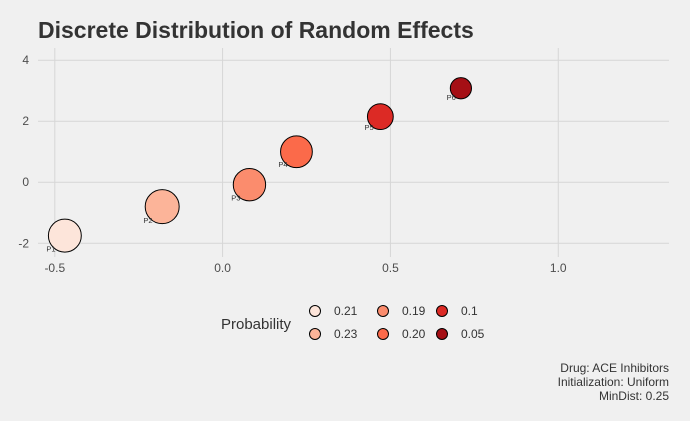 The width and height of the screenshot is (690, 421). I want to click on y-axis-ticks: -2 0 2 4, so click(23, 151).